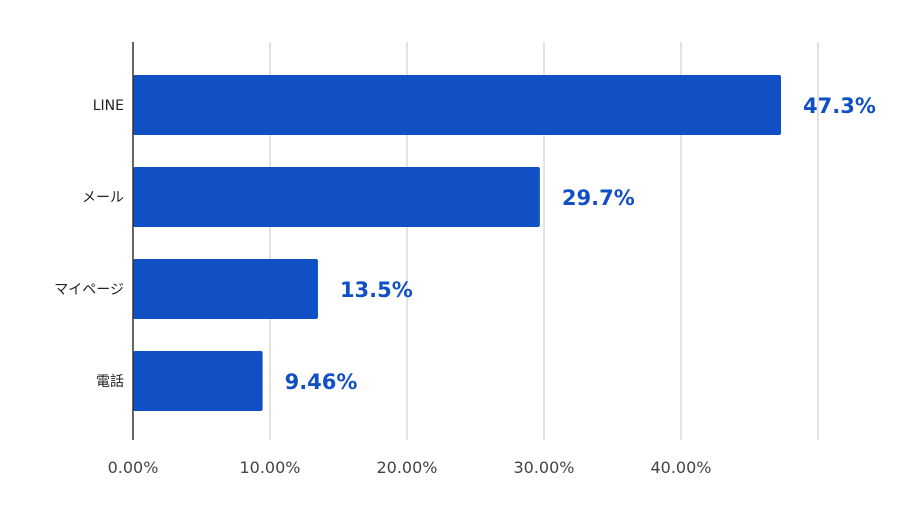 Image resolution: width=918 pixels, height=506 pixels. I want to click on x-tick-label: 20.00%, so click(406, 467).